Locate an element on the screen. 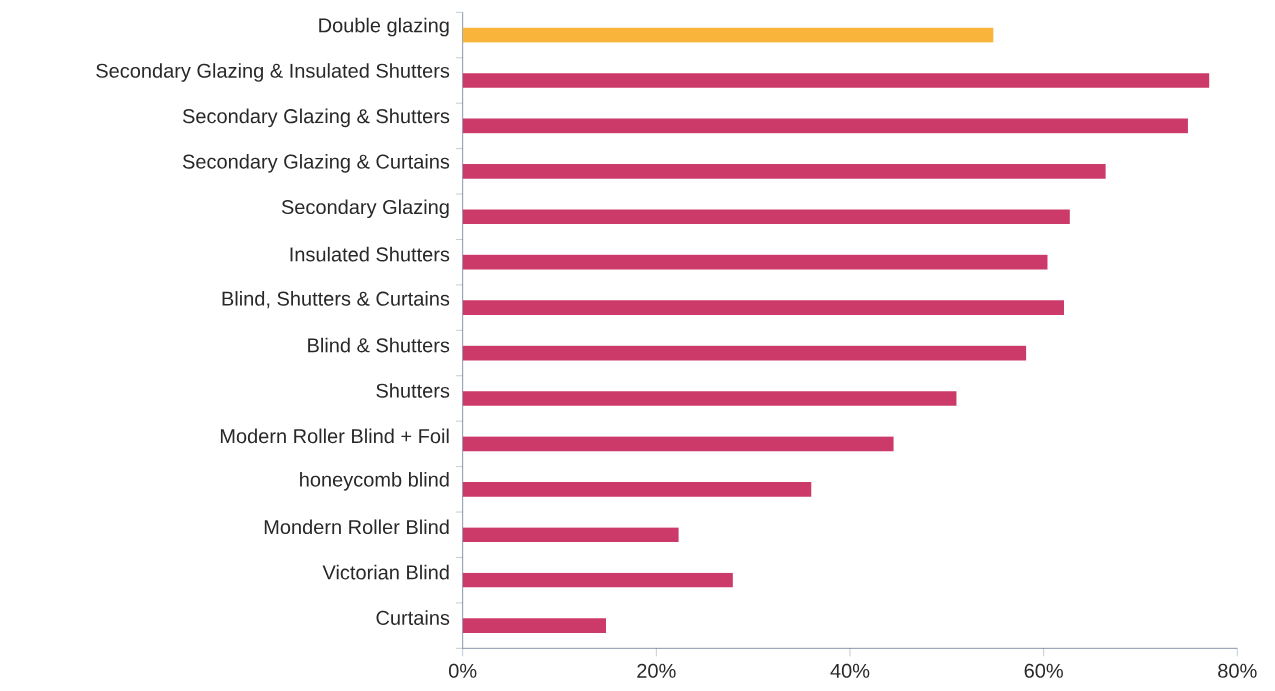 Image resolution: width=1275 pixels, height=691 pixels. y-tick-label: Insulated Shutters is located at coordinates (370, 254).